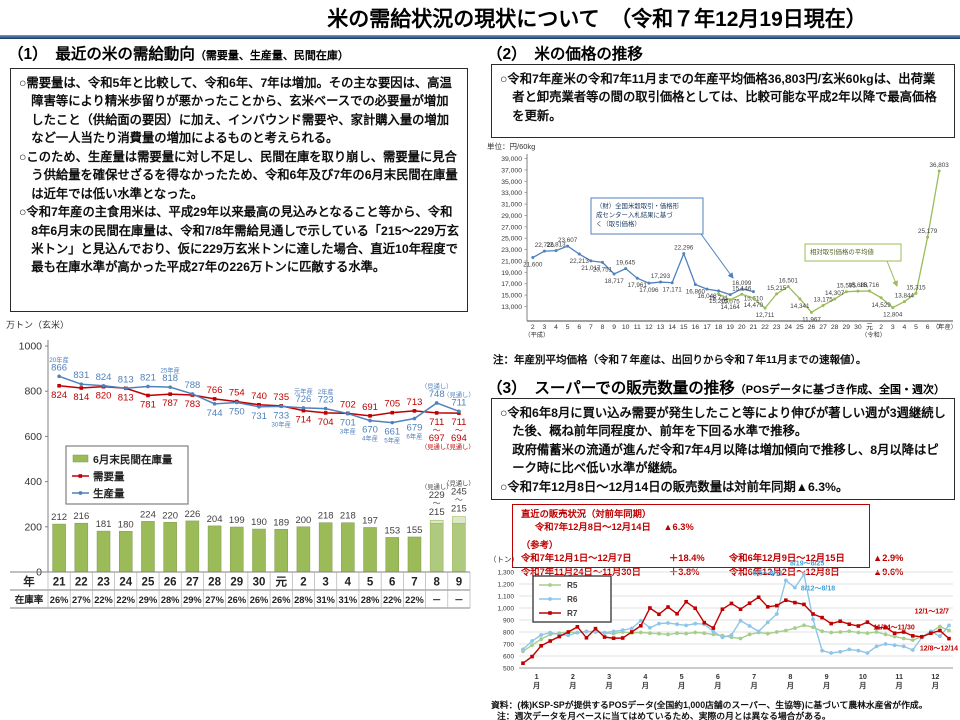  Describe the element at coordinates (215, 413) in the screenshot. I see `svg-text: 744` at that location.